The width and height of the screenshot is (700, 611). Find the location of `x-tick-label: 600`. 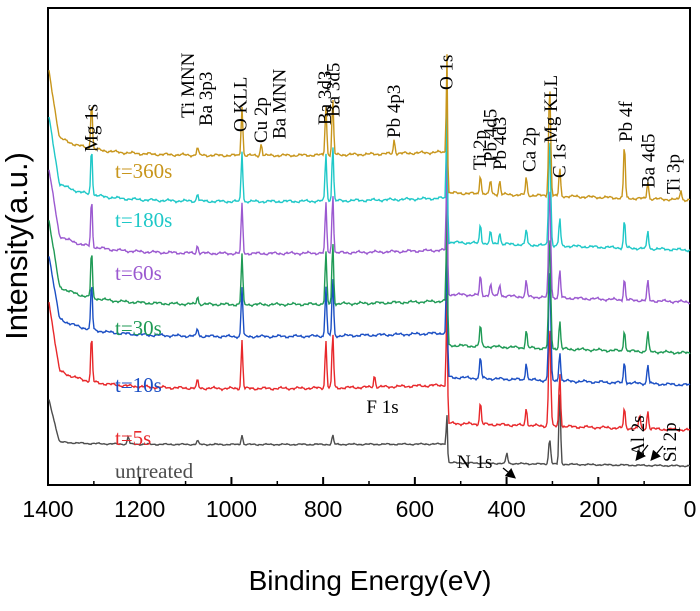

x-tick-label: 600 is located at coordinates (415, 509).